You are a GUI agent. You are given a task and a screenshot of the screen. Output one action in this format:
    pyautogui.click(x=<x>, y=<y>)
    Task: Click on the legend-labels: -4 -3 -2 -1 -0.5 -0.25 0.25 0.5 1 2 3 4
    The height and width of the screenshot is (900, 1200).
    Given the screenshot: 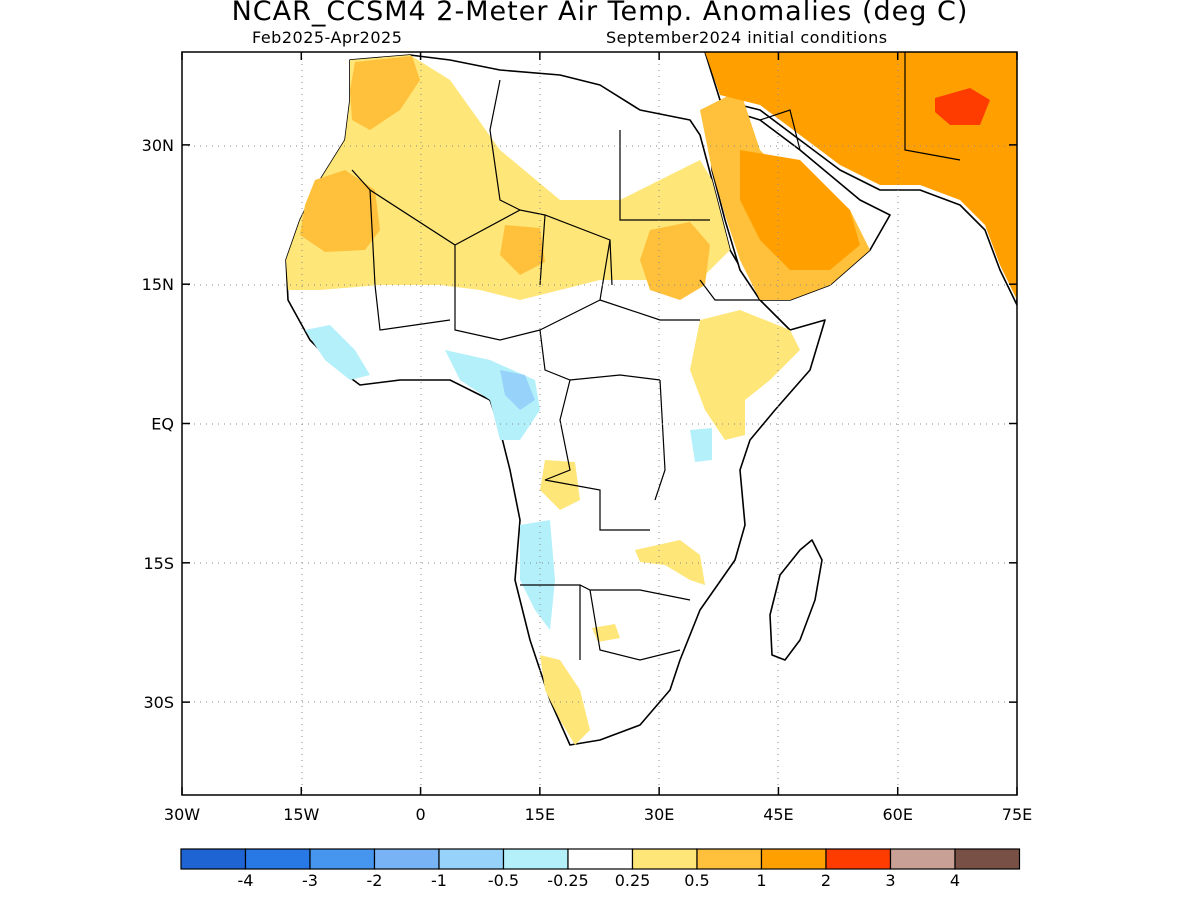 What is the action you would take?
    pyautogui.click(x=599, y=879)
    